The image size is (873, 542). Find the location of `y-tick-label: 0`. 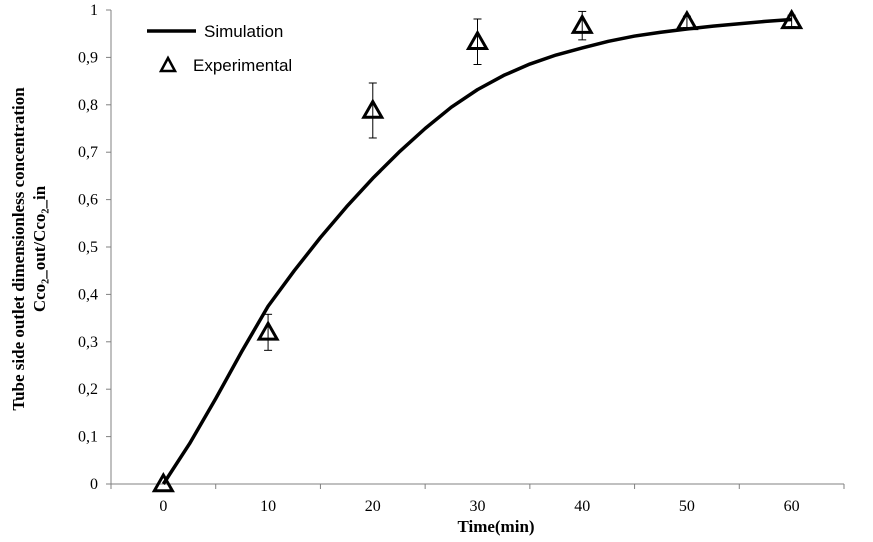

y-tick-label: 0 is located at coordinates (94, 484).